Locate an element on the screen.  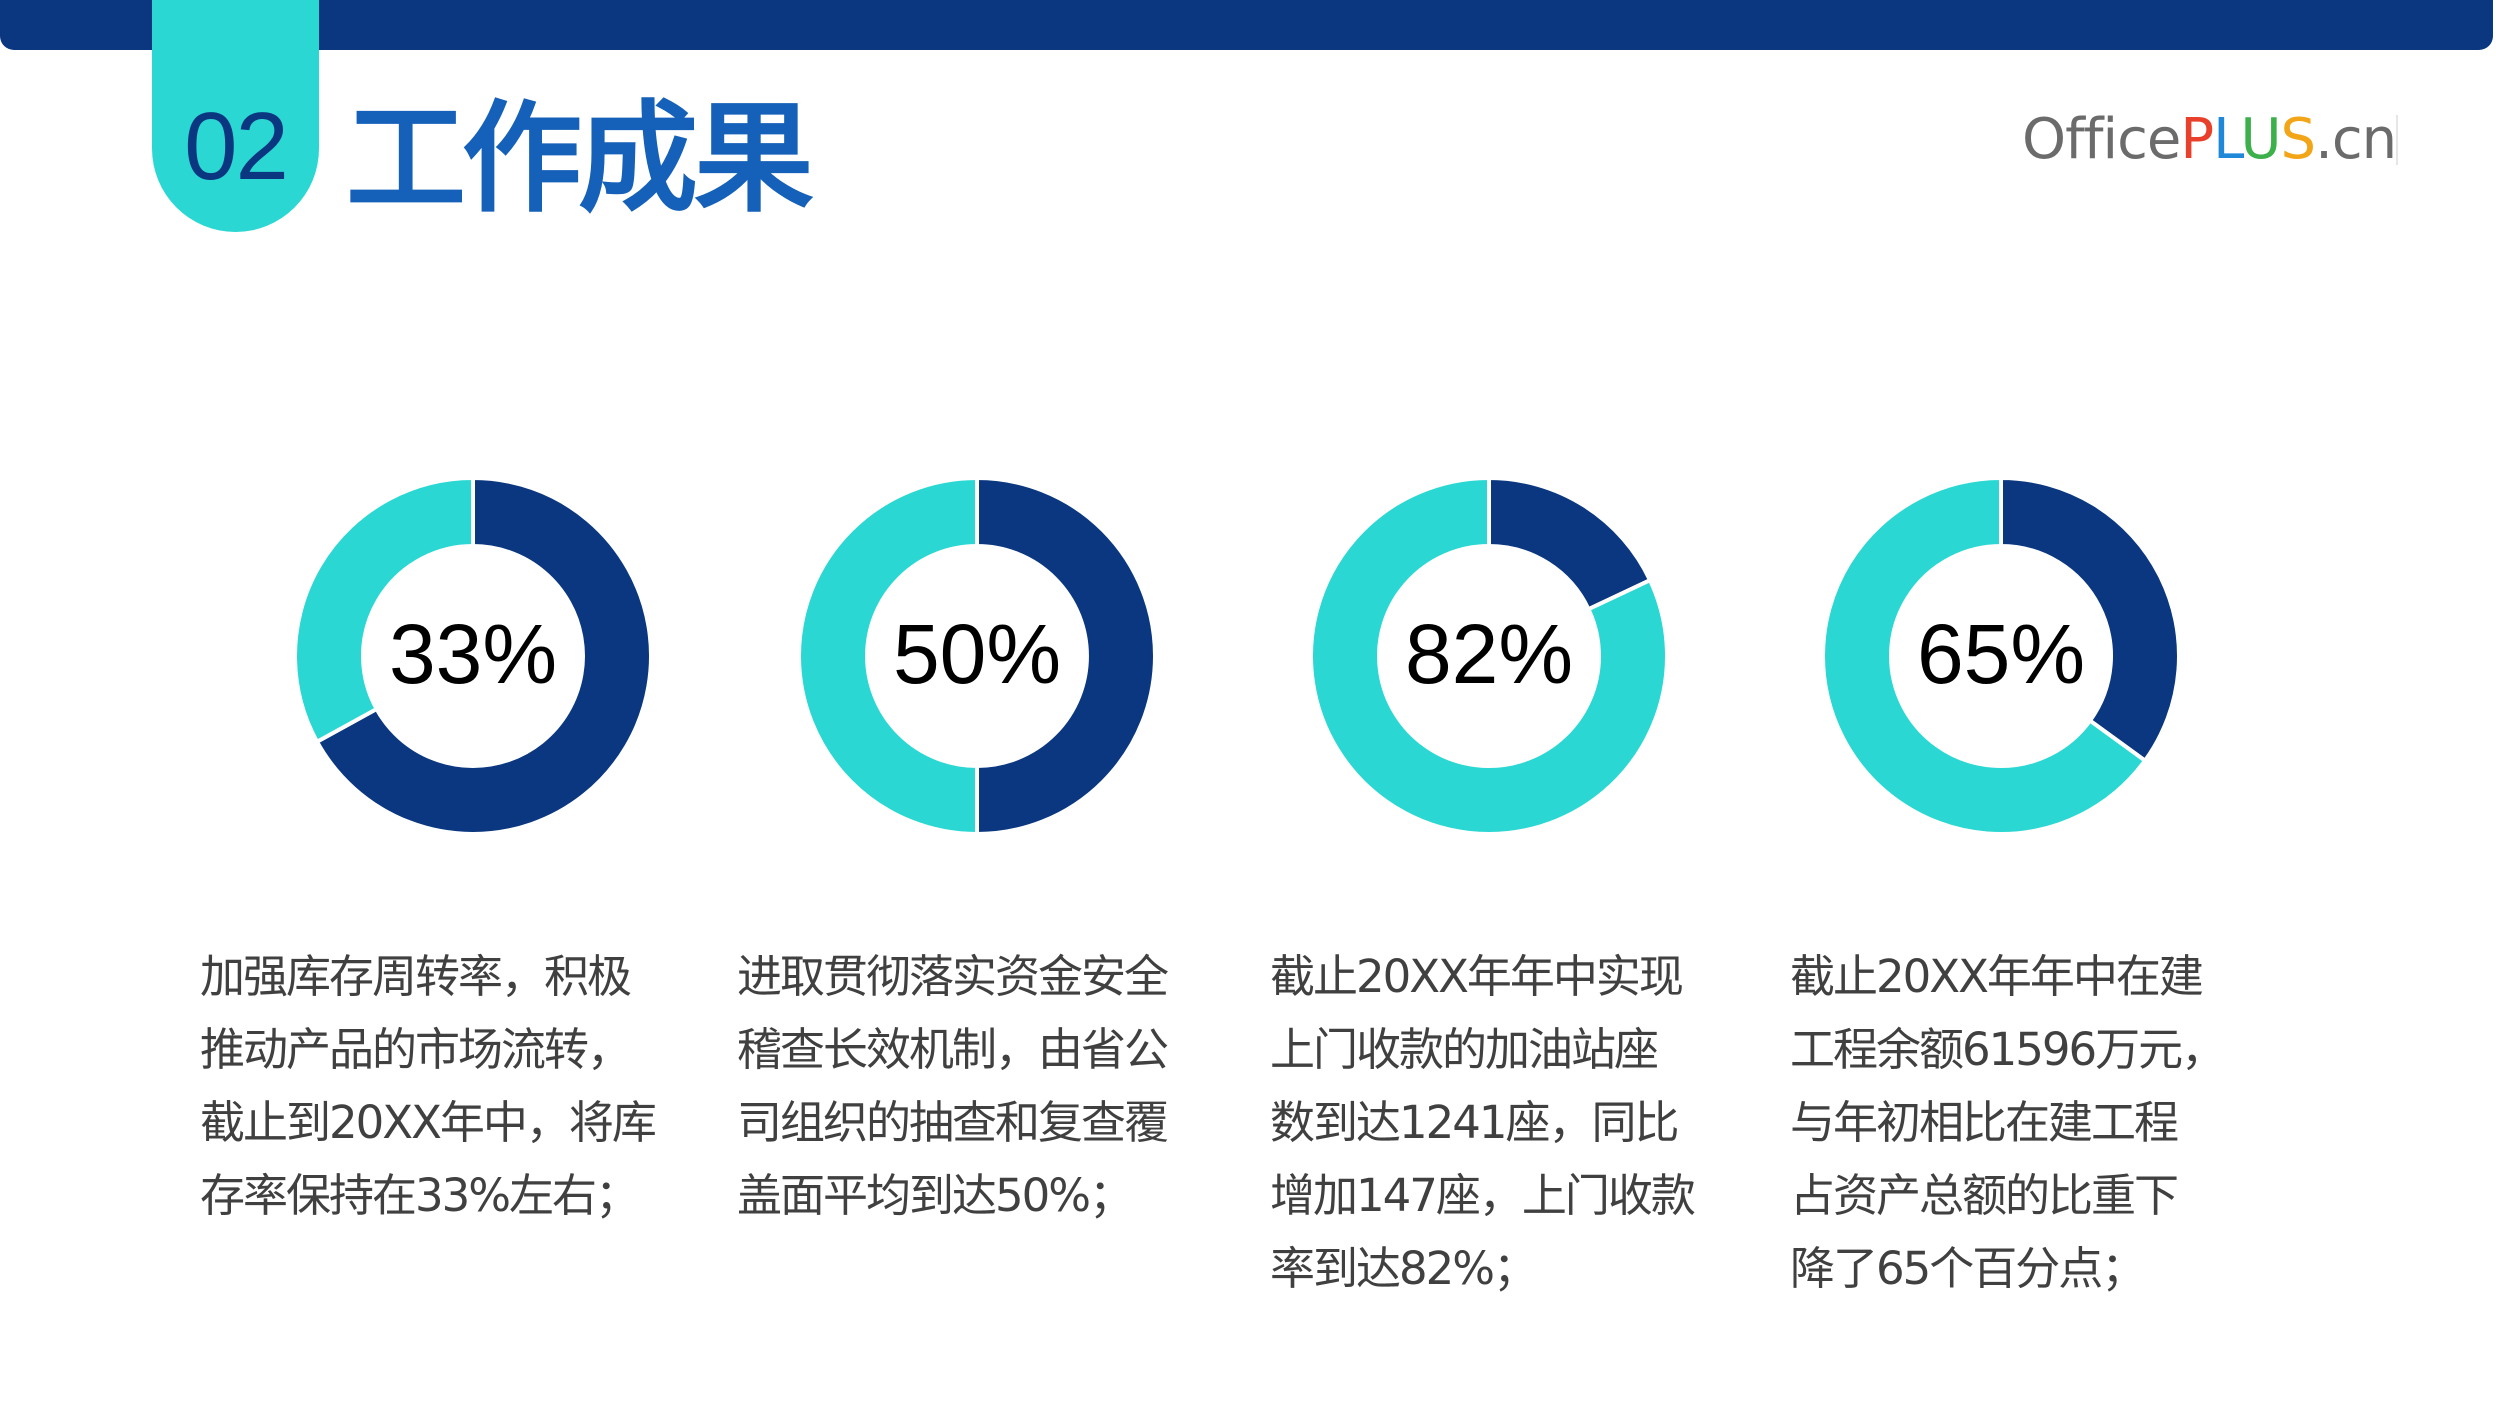
donut-chart-1: 33% is located at coordinates (473, 656).